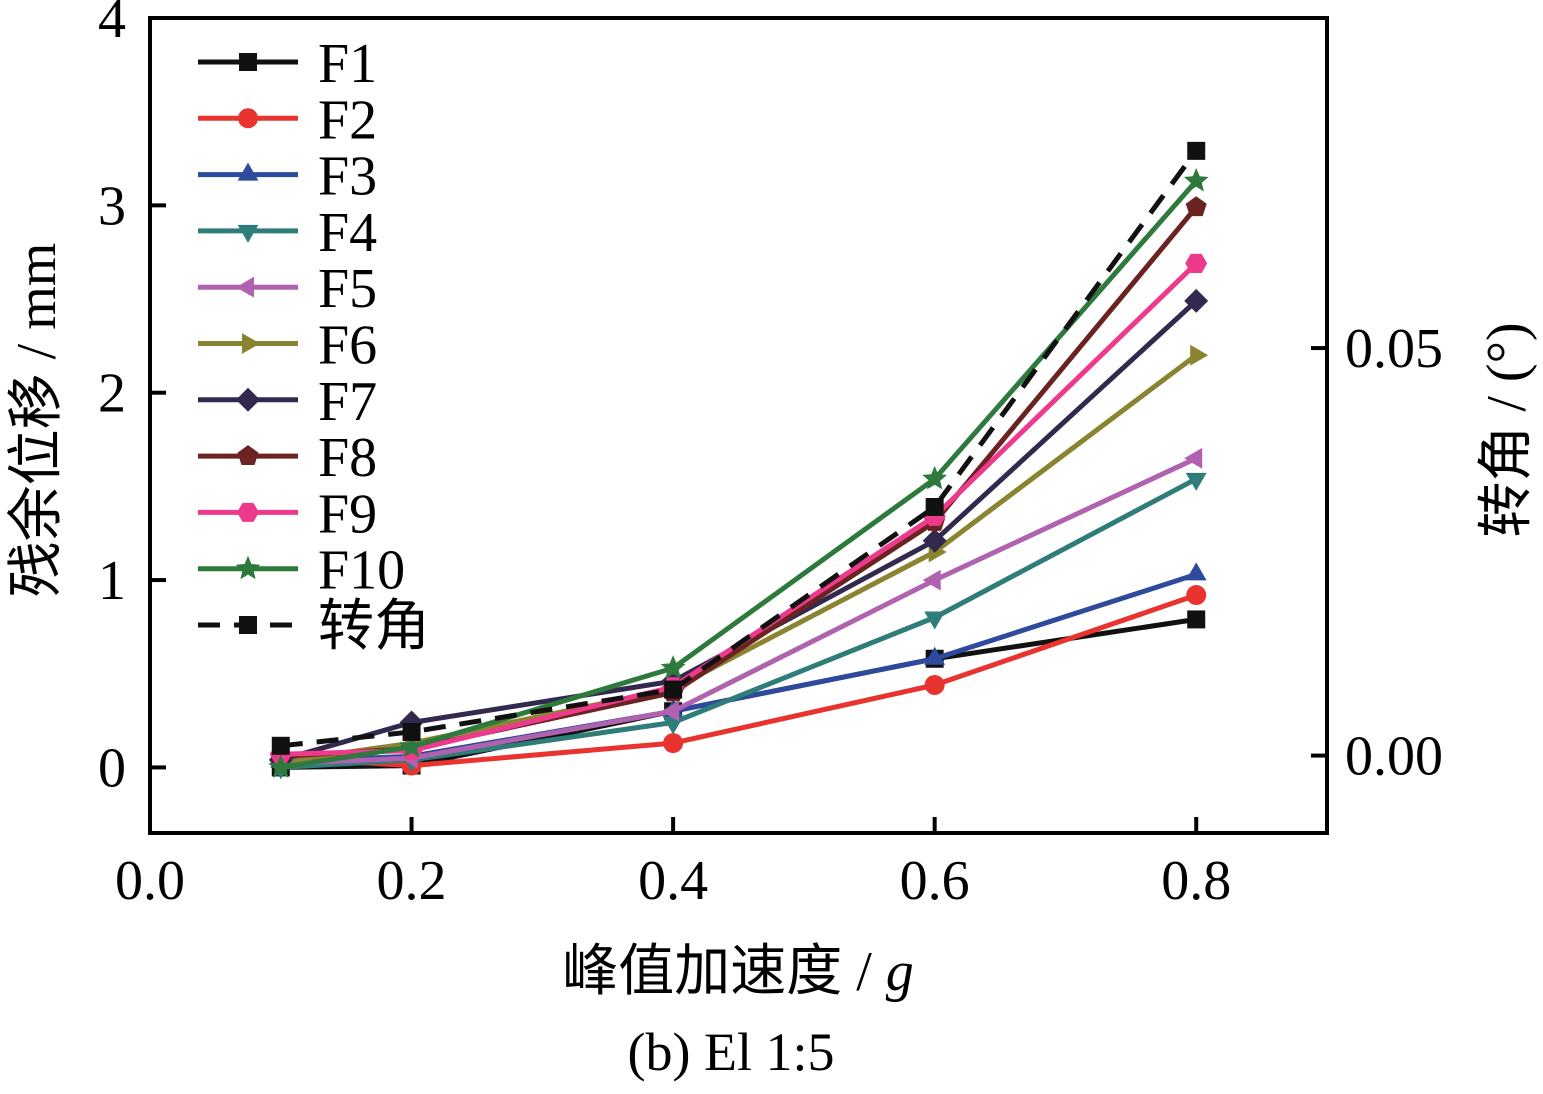  What do you see at coordinates (1196, 619) in the screenshot?
I see `data-point-f1` at bounding box center [1196, 619].